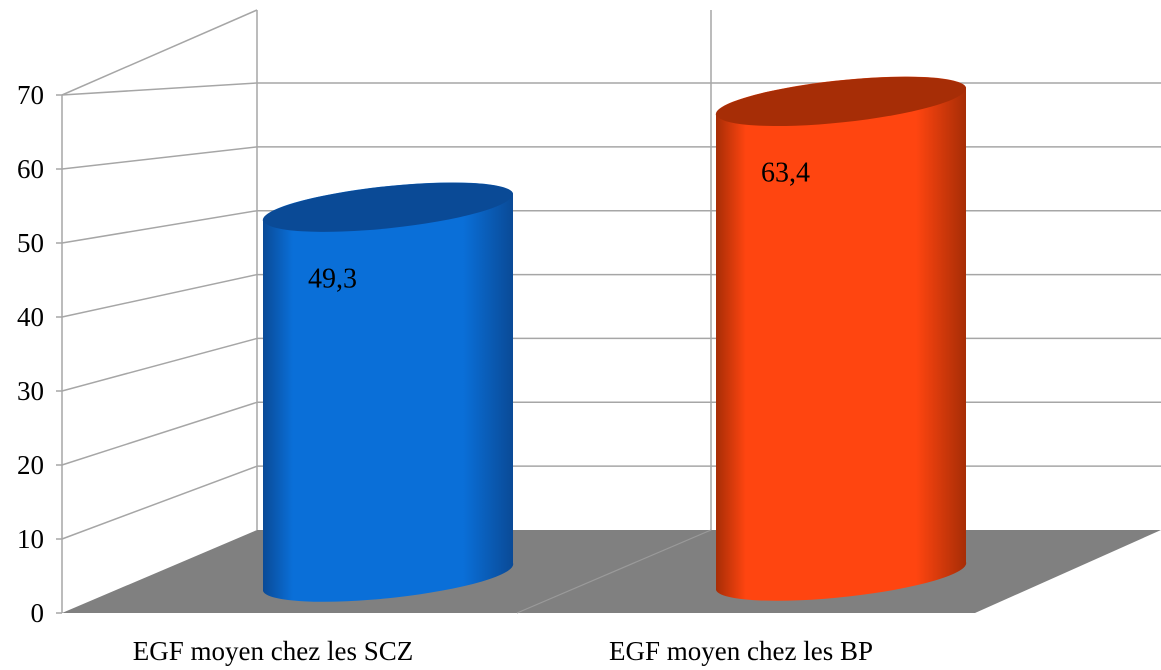 This screenshot has height=670, width=1161. I want to click on y-tick-label: 70, so click(30, 95).